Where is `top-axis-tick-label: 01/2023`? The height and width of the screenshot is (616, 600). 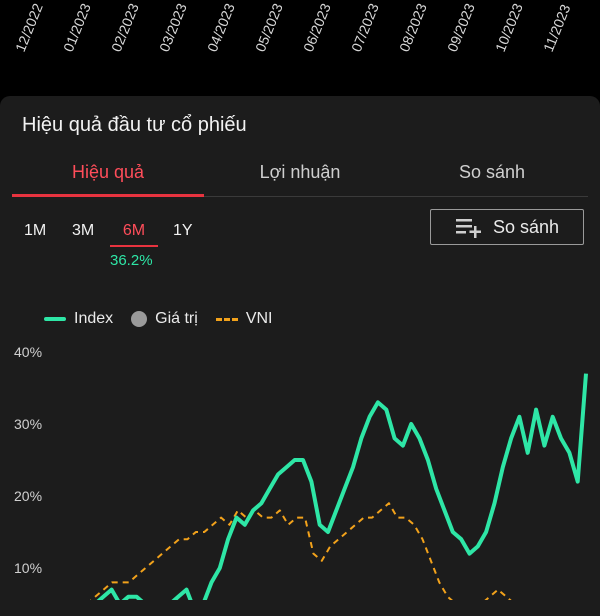
top-axis-tick-label: 01/2023 is located at coordinates (77, 27).